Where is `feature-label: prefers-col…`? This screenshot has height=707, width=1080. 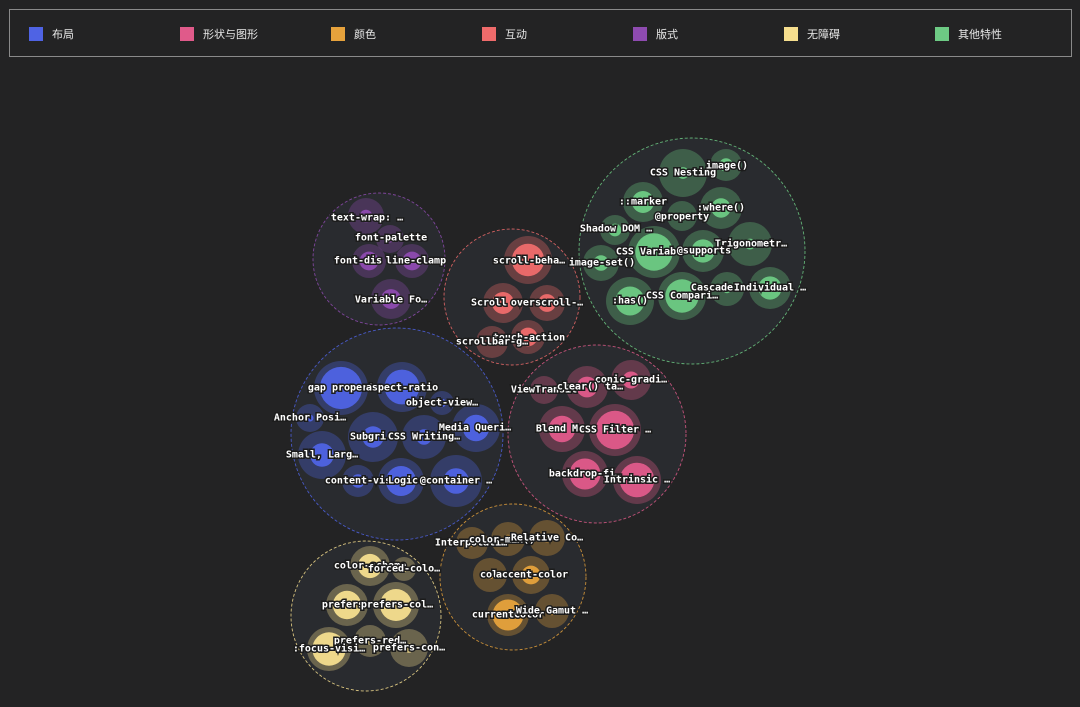
feature-label: prefers-col… is located at coordinates (397, 605).